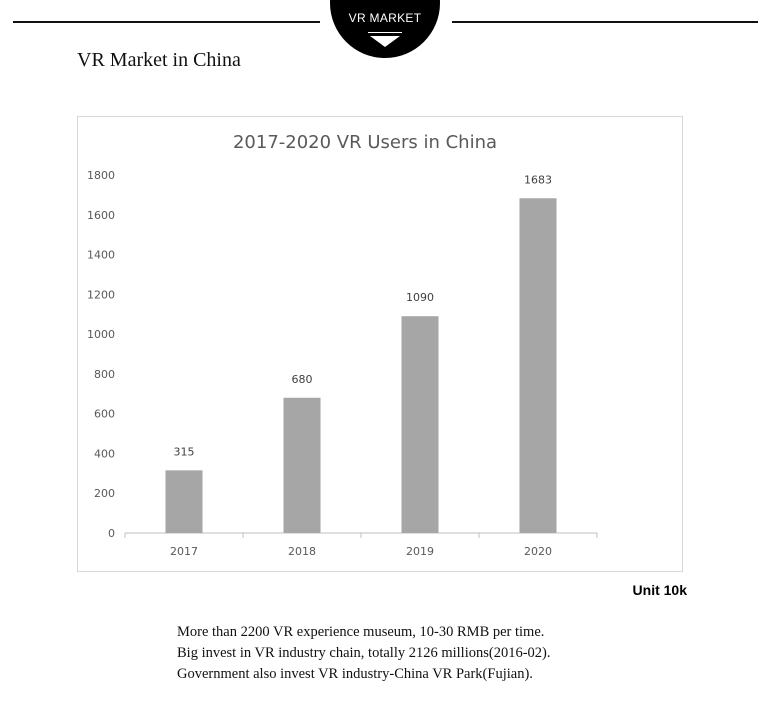  I want to click on unit-label: Unit 10k, so click(659, 590).